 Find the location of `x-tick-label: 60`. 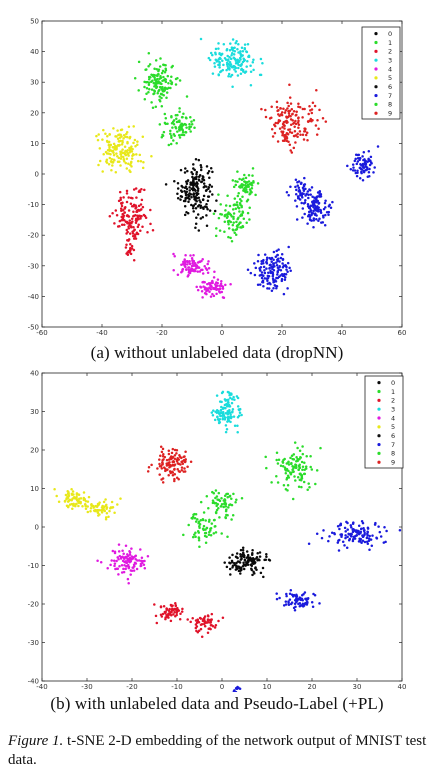

x-tick-label: 60 is located at coordinates (402, 333).